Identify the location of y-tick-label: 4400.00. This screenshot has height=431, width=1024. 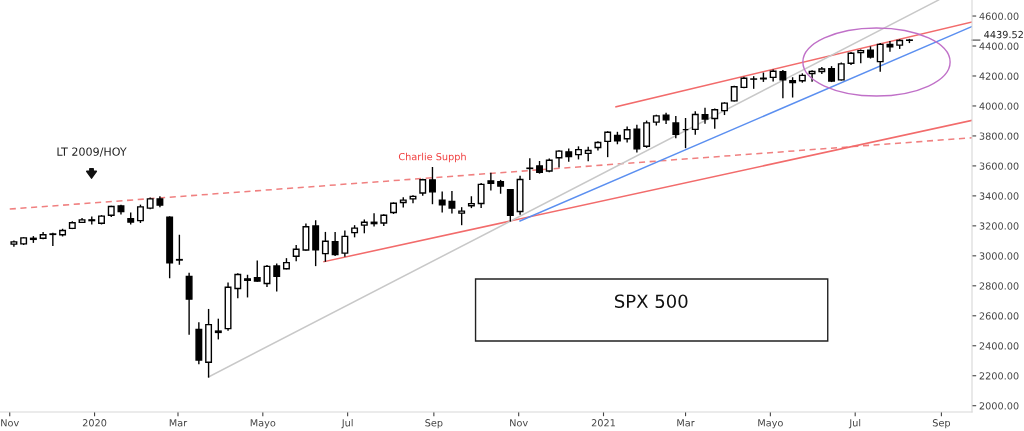
(999, 46).